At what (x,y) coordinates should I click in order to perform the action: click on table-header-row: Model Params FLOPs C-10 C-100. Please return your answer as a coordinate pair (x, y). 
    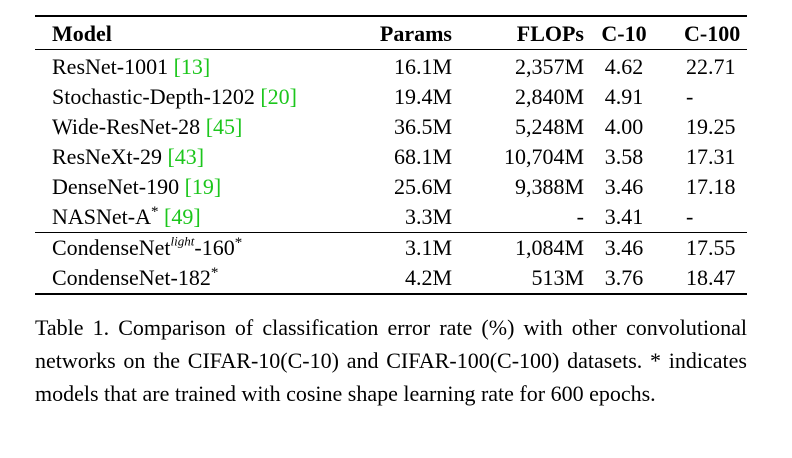
    Looking at the image, I should click on (391, 33).